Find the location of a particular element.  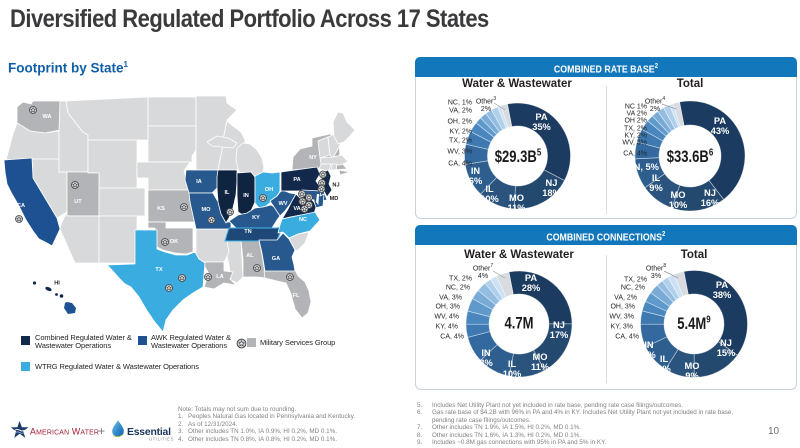

svg-text: Essential is located at coordinates (149, 432).